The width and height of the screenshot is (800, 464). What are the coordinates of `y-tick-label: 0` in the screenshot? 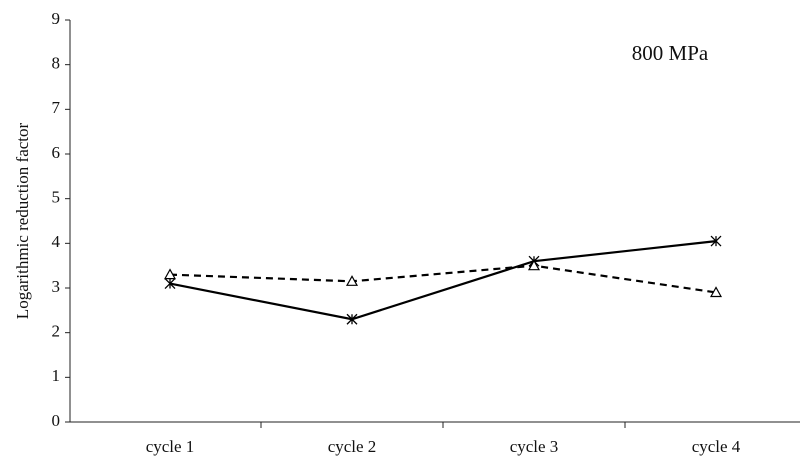 It's located at (56, 420).